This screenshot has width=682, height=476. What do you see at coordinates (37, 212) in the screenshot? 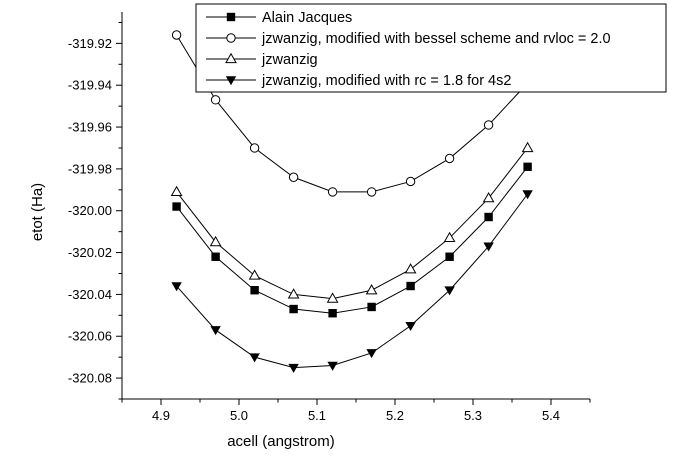
I see `y-axis-label: etot (Ha)` at bounding box center [37, 212].